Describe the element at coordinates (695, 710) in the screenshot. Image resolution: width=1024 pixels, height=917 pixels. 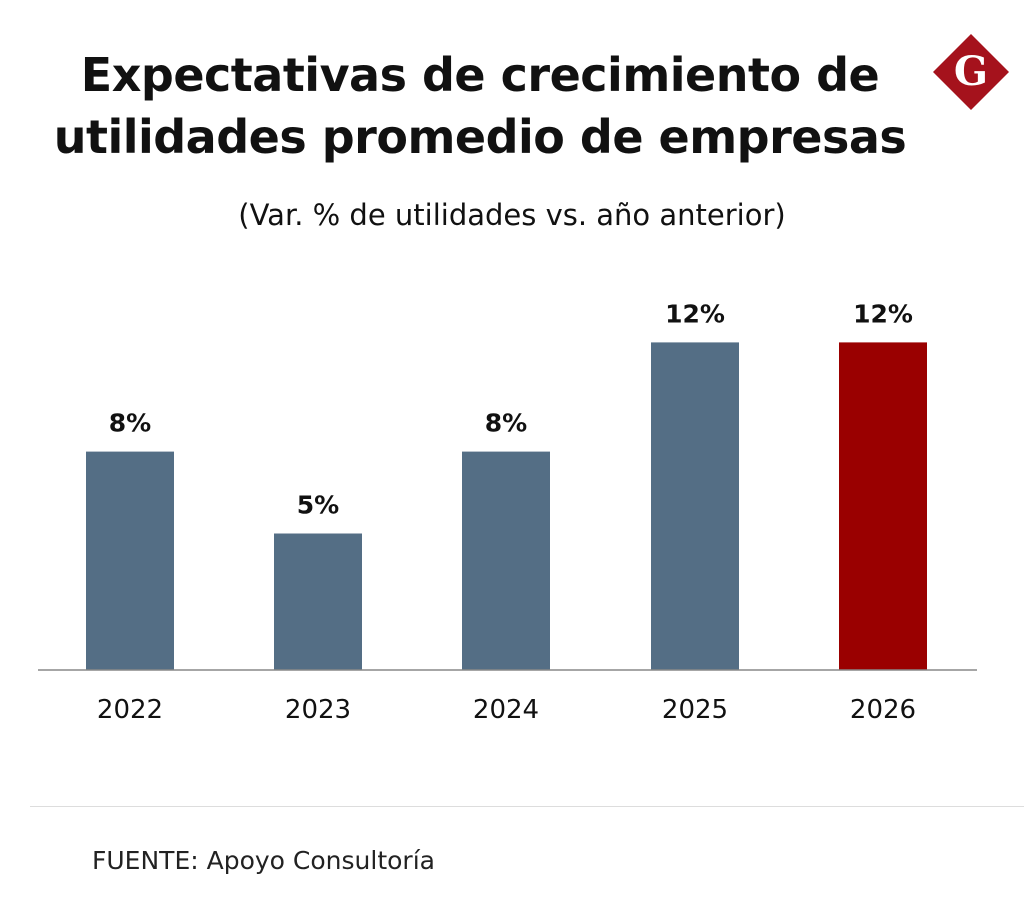
I see `x-tick-label-2025: 2025` at that location.